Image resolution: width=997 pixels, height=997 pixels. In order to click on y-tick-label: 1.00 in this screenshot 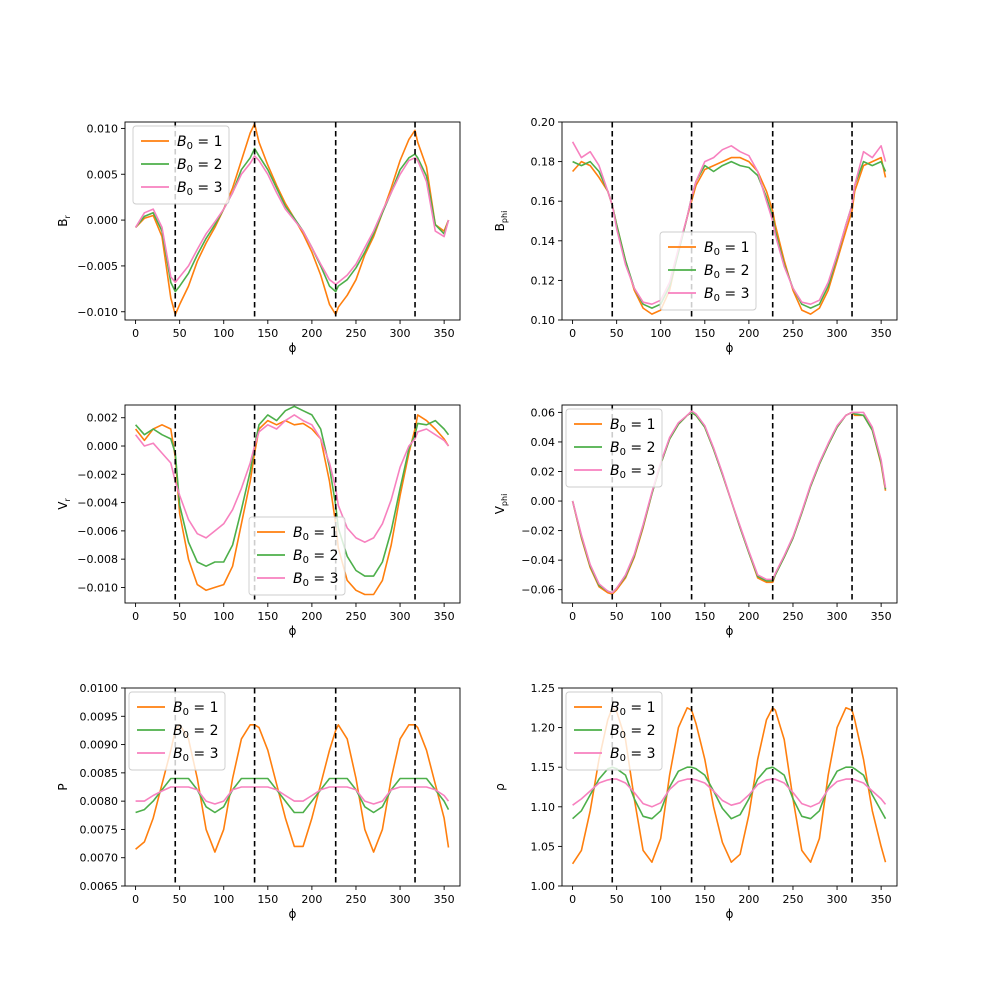, I will do `click(543, 886)`.